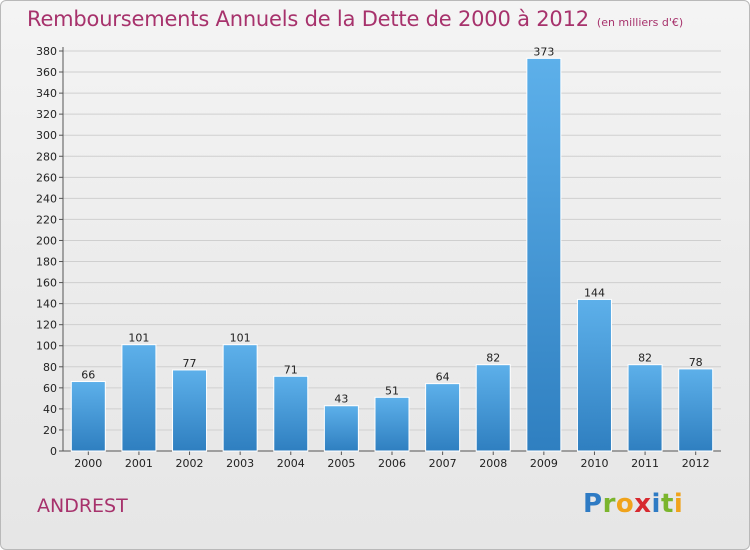  What do you see at coordinates (50, 430) in the screenshot?
I see `y-tick-label: 20` at bounding box center [50, 430].